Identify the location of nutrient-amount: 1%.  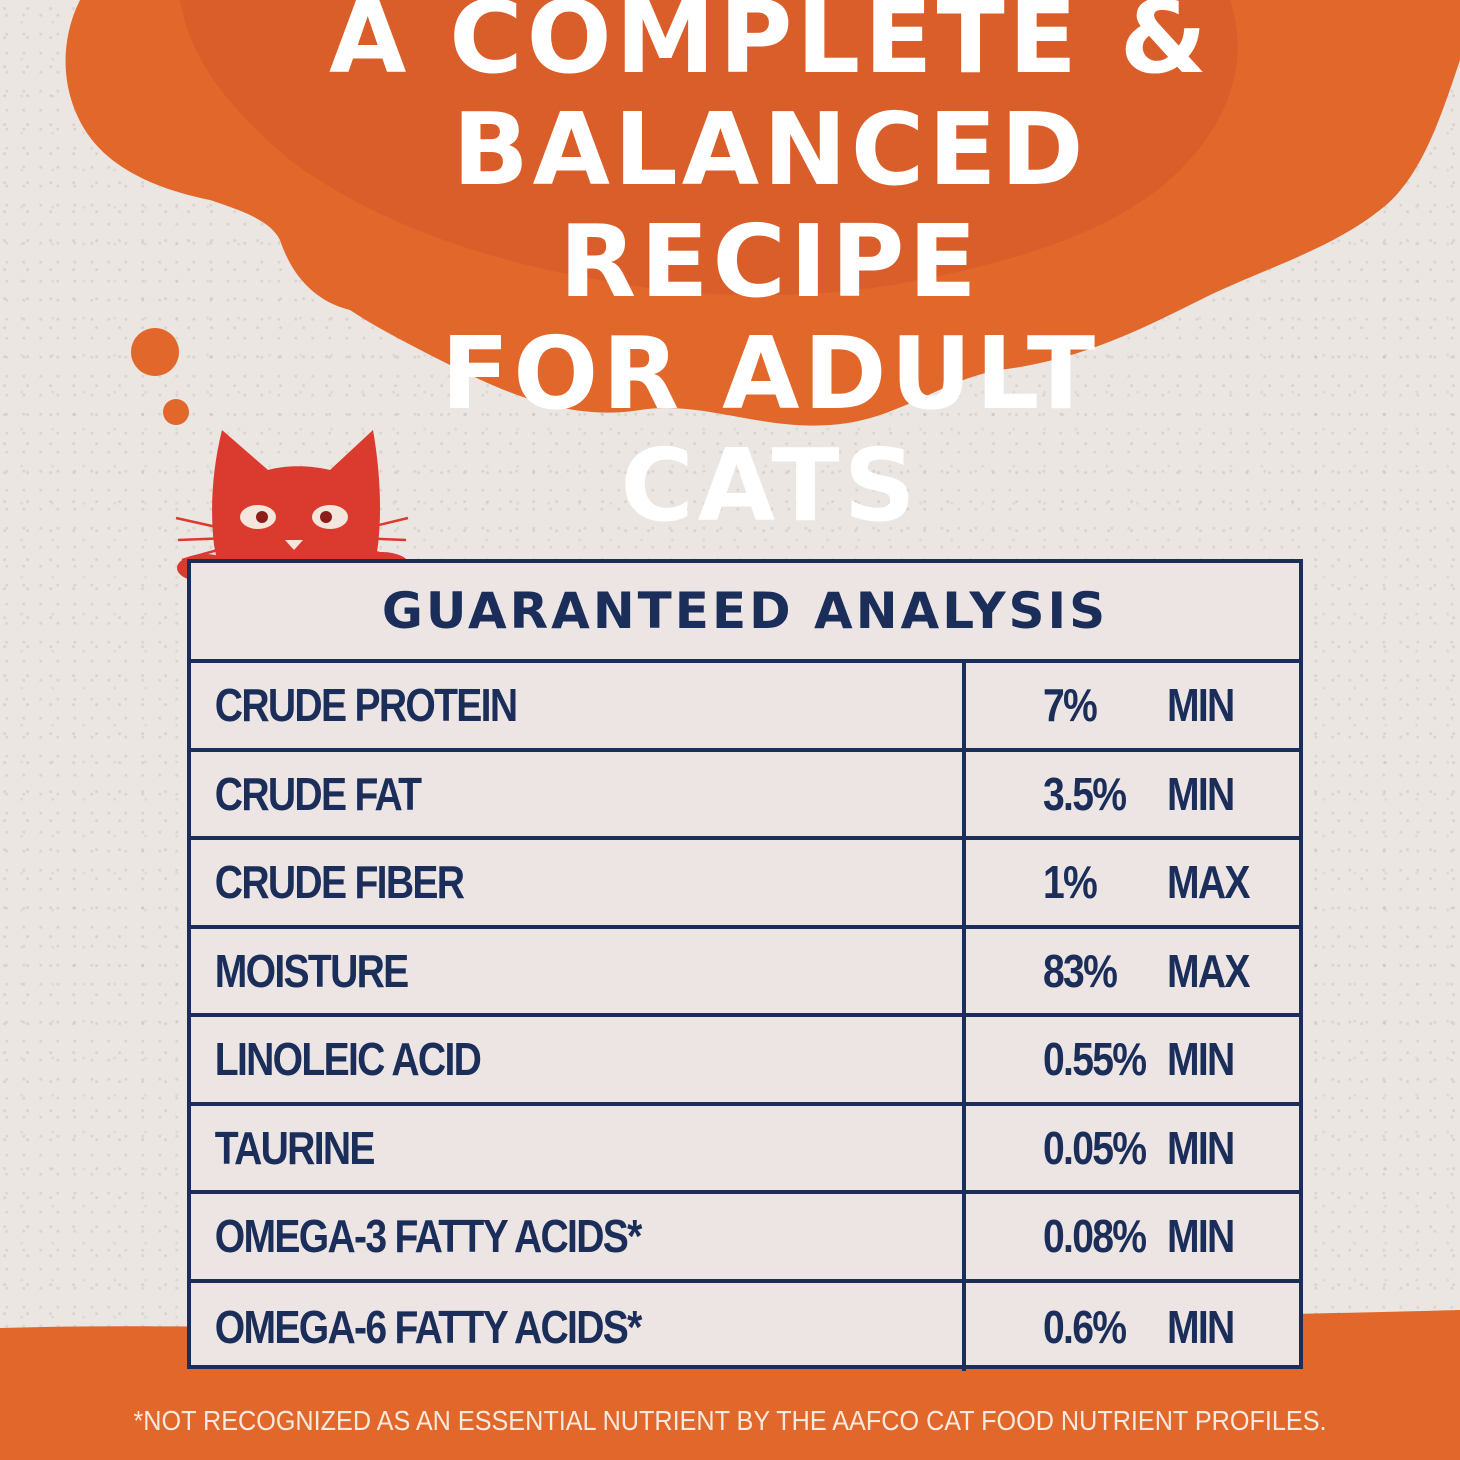
(1070, 882).